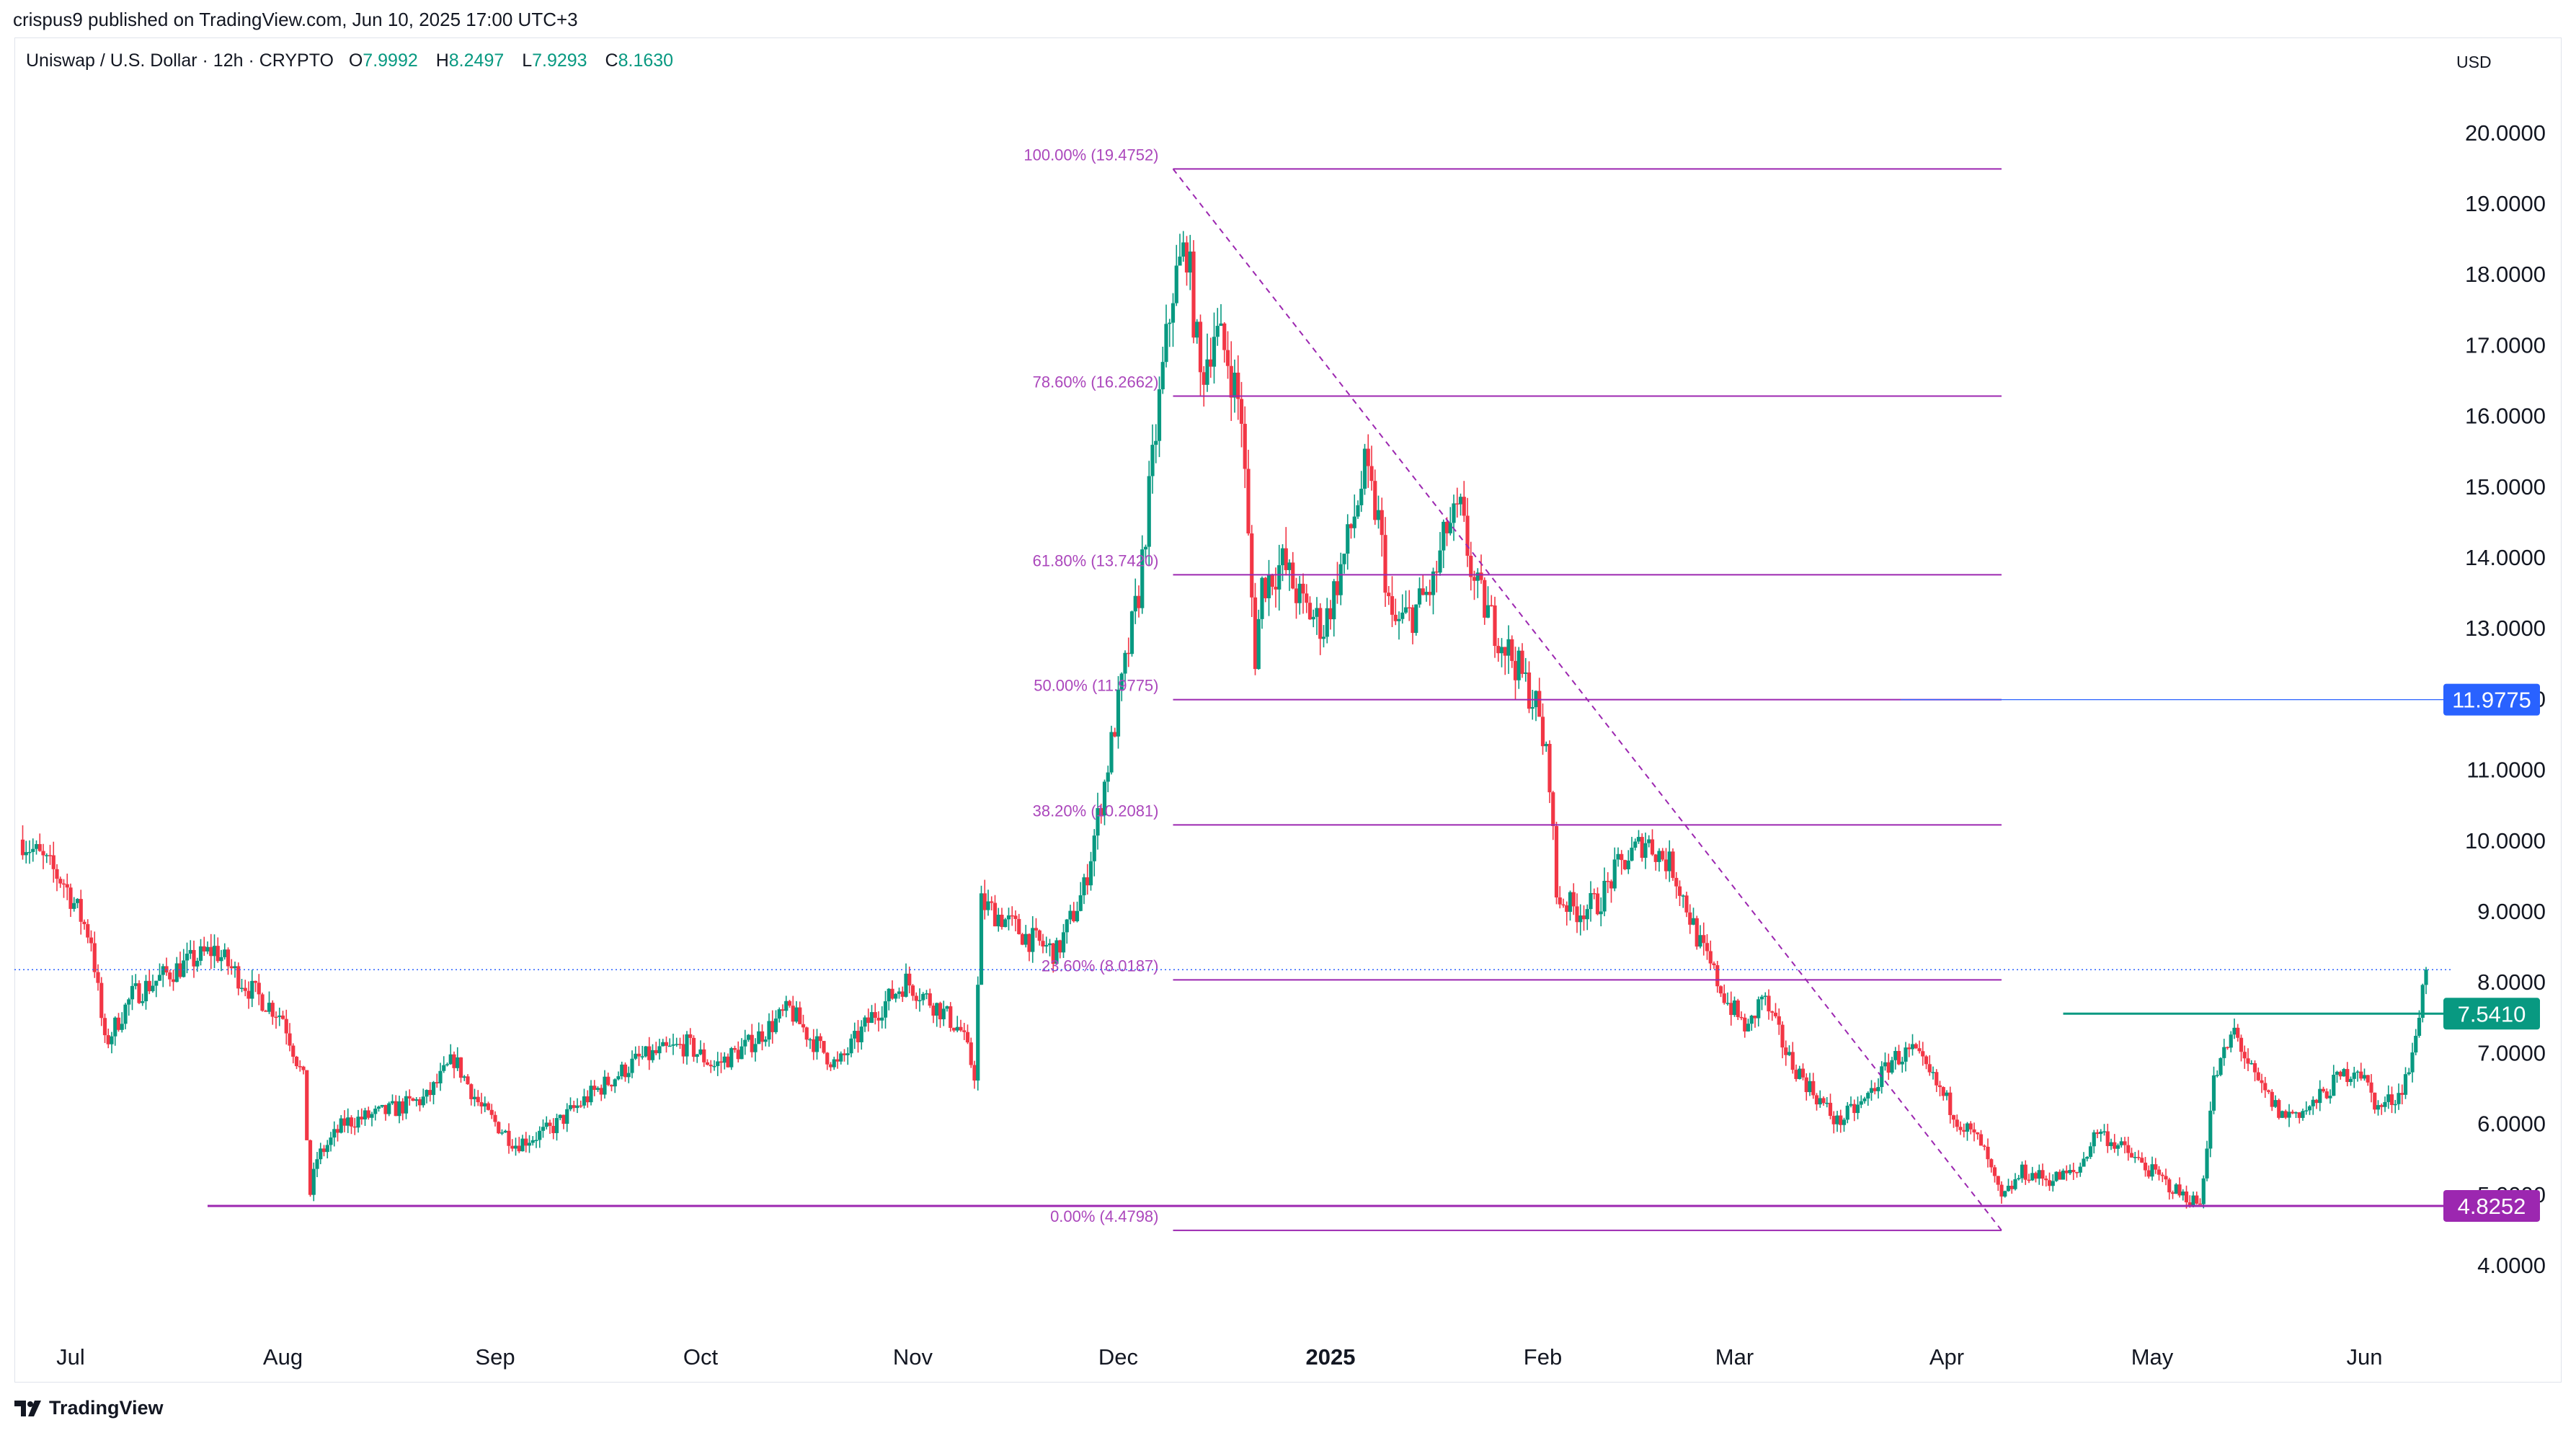 Image resolution: width=2576 pixels, height=1433 pixels. Describe the element at coordinates (27, 1408) in the screenshot. I see `tradingview-logo-icon` at that location.